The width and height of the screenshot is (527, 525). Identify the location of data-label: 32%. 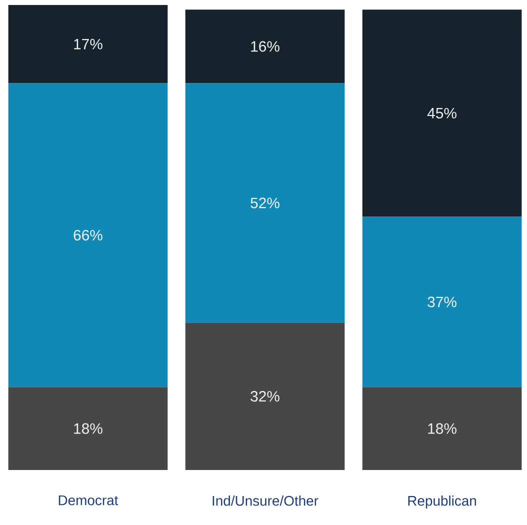
(265, 396).